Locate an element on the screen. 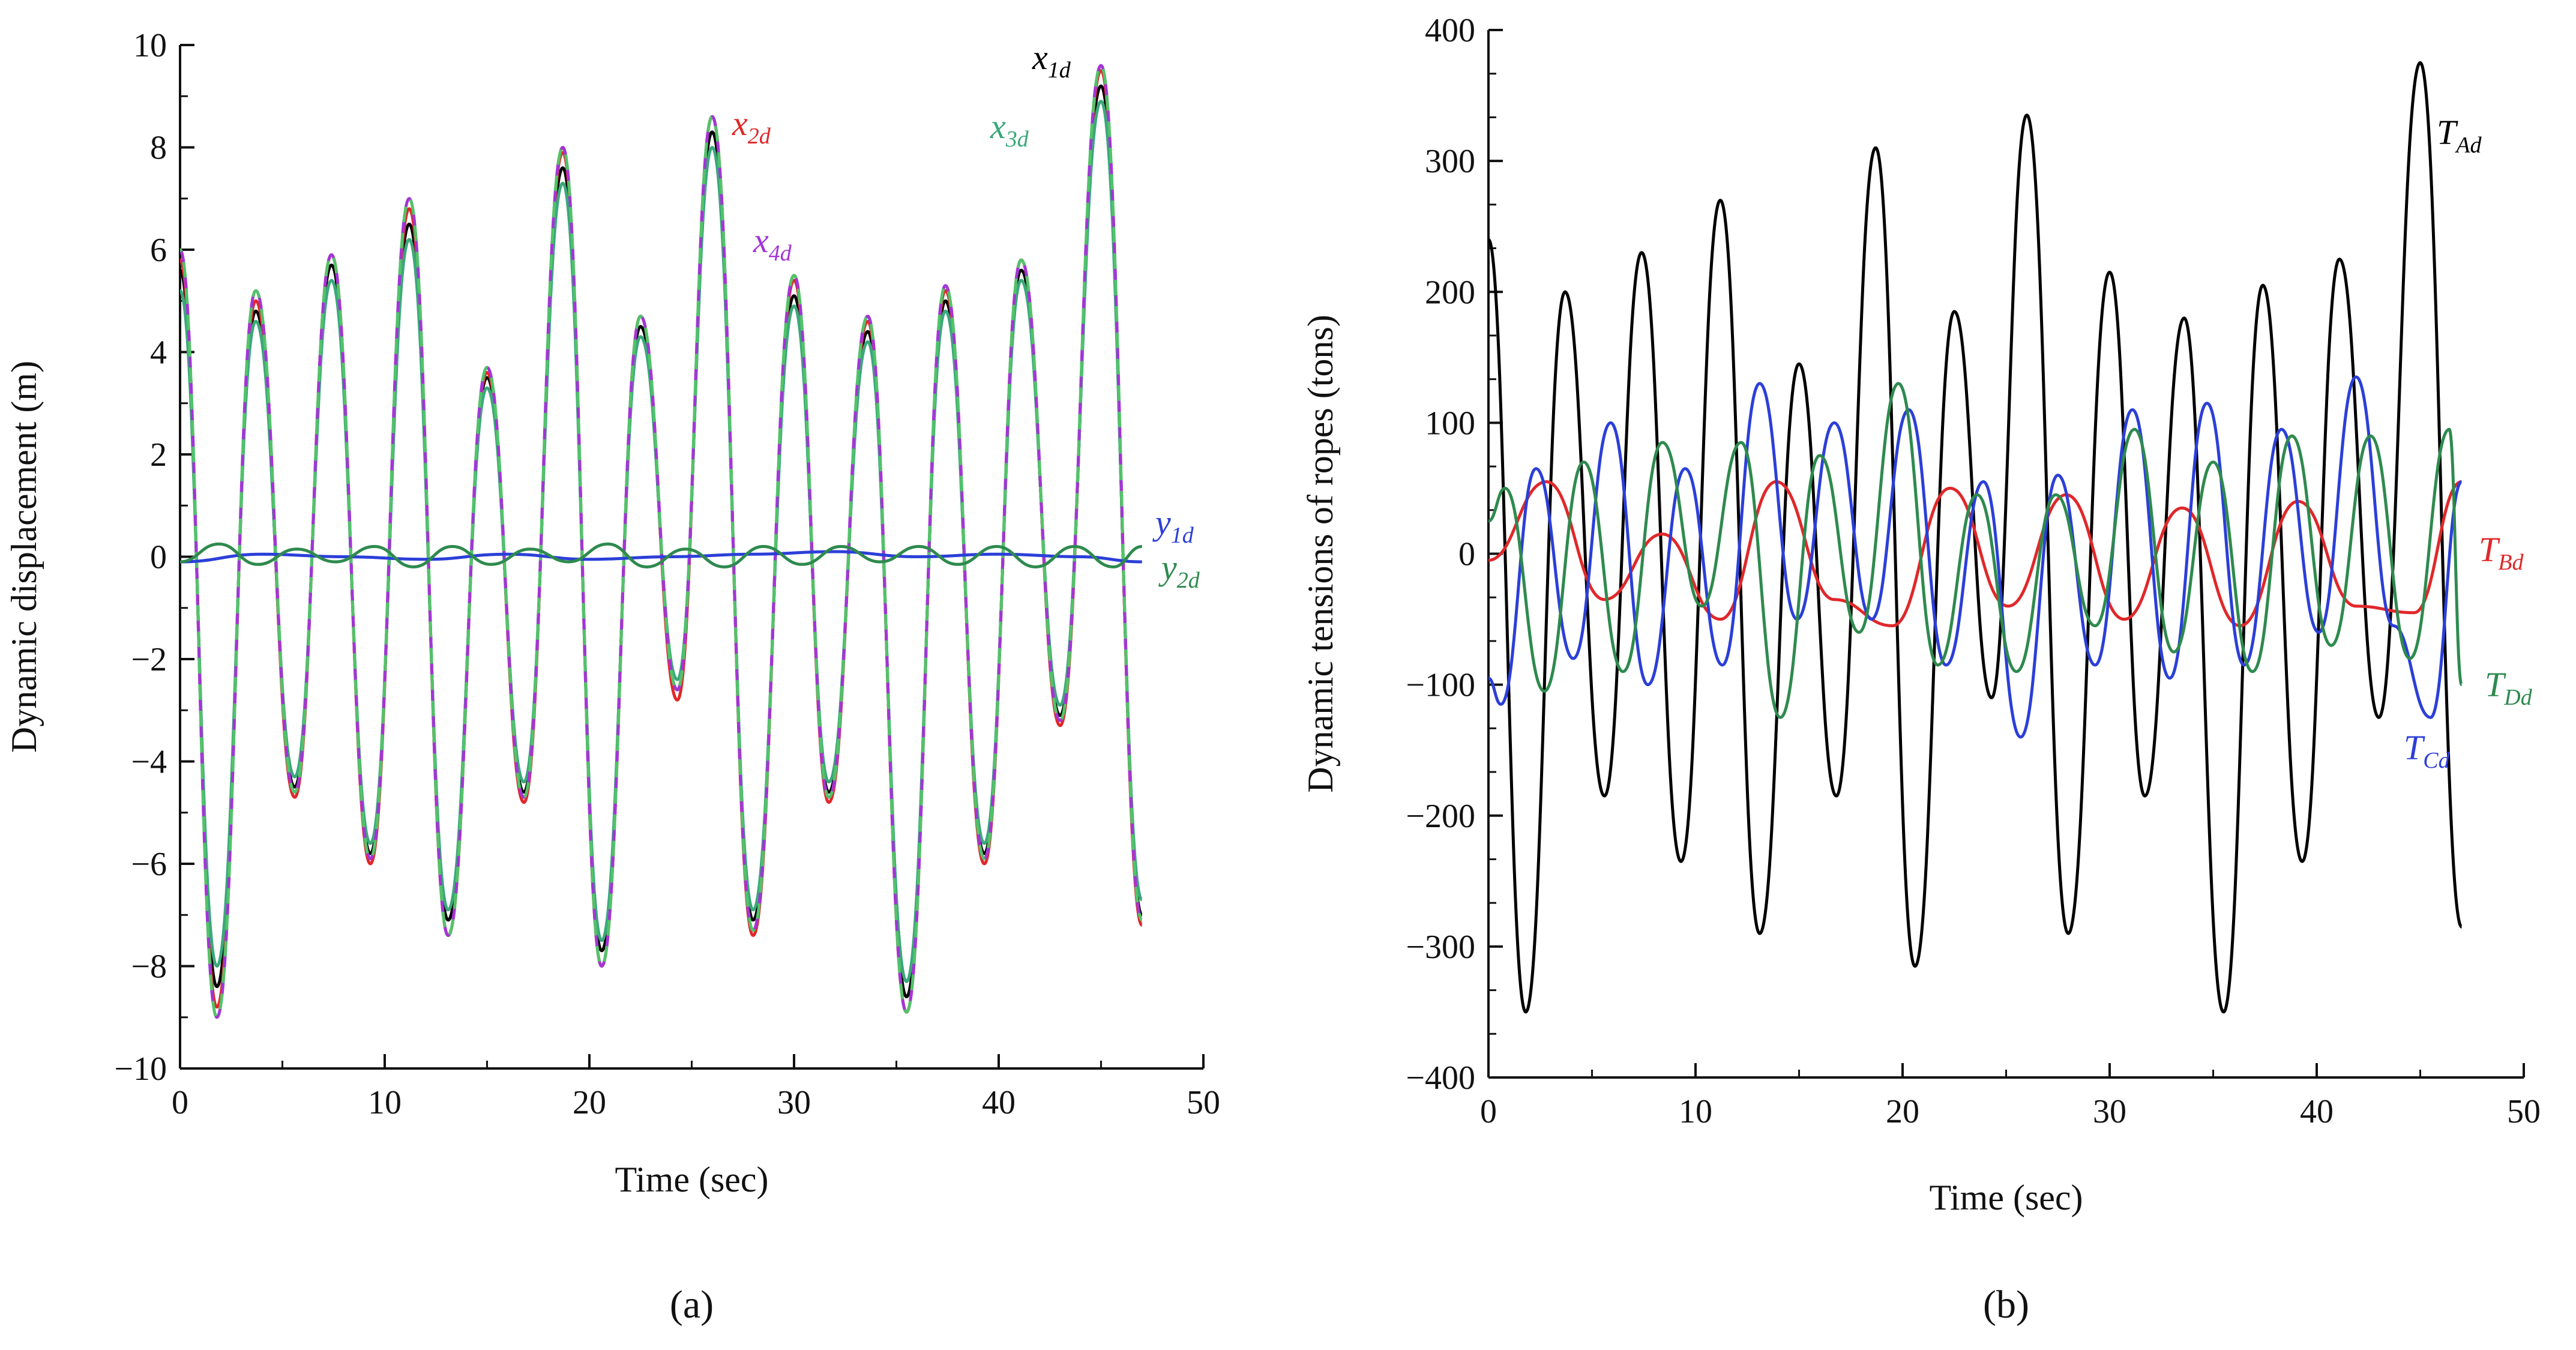  y-axis-label: Dynamic tensions of ropes (tons) is located at coordinates (1320, 554).